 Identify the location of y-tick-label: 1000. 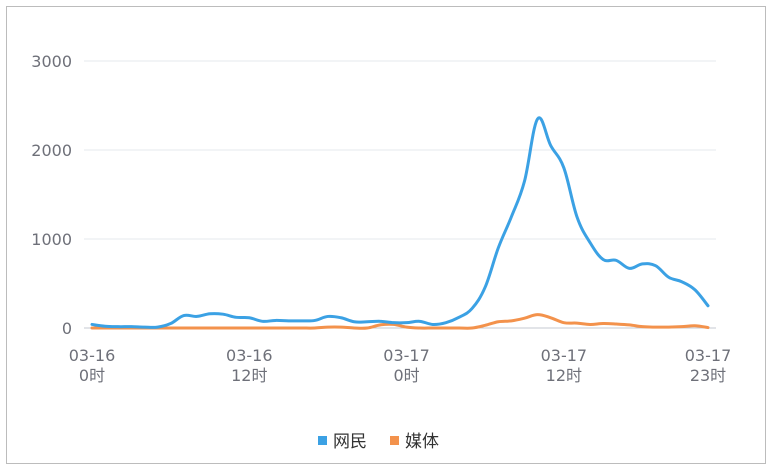
(51, 239).